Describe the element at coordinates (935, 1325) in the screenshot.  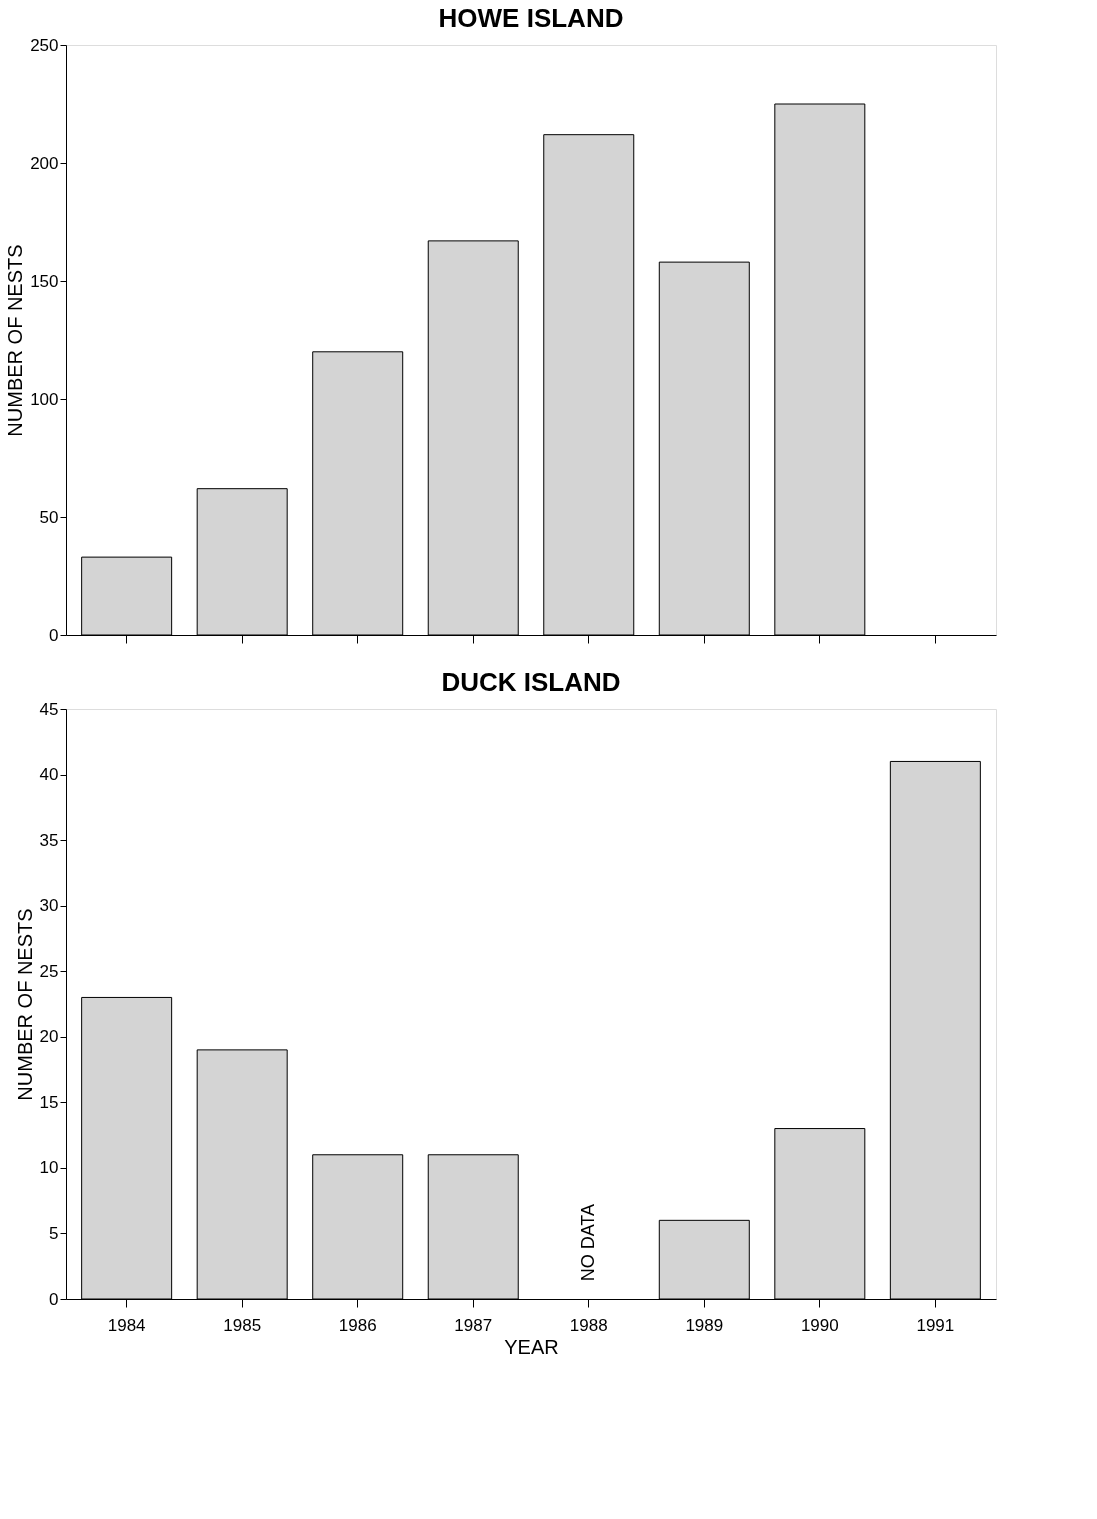
I see `x-tick-label: 1991` at that location.